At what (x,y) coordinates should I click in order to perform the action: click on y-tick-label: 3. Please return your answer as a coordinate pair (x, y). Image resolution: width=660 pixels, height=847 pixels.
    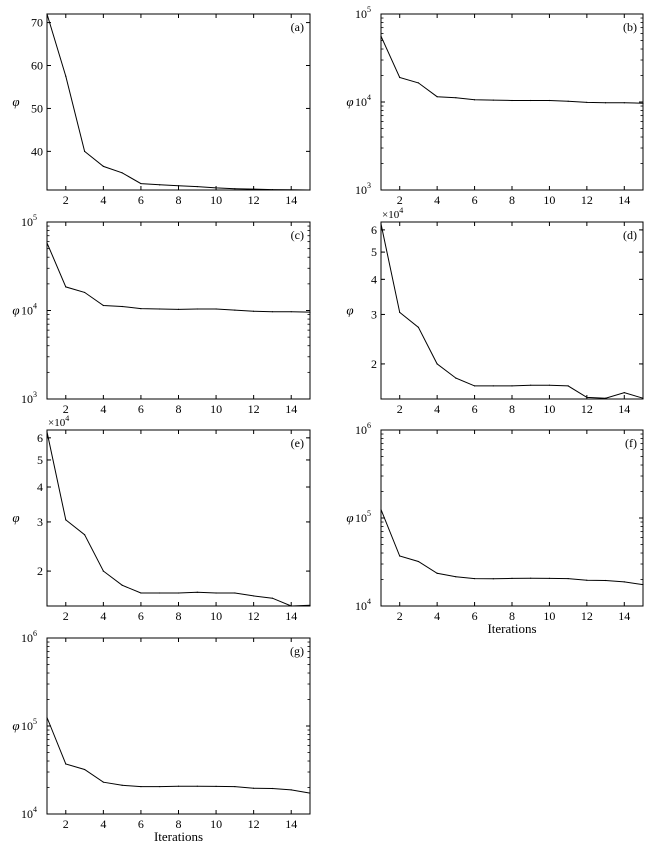
    Looking at the image, I should click on (374, 314).